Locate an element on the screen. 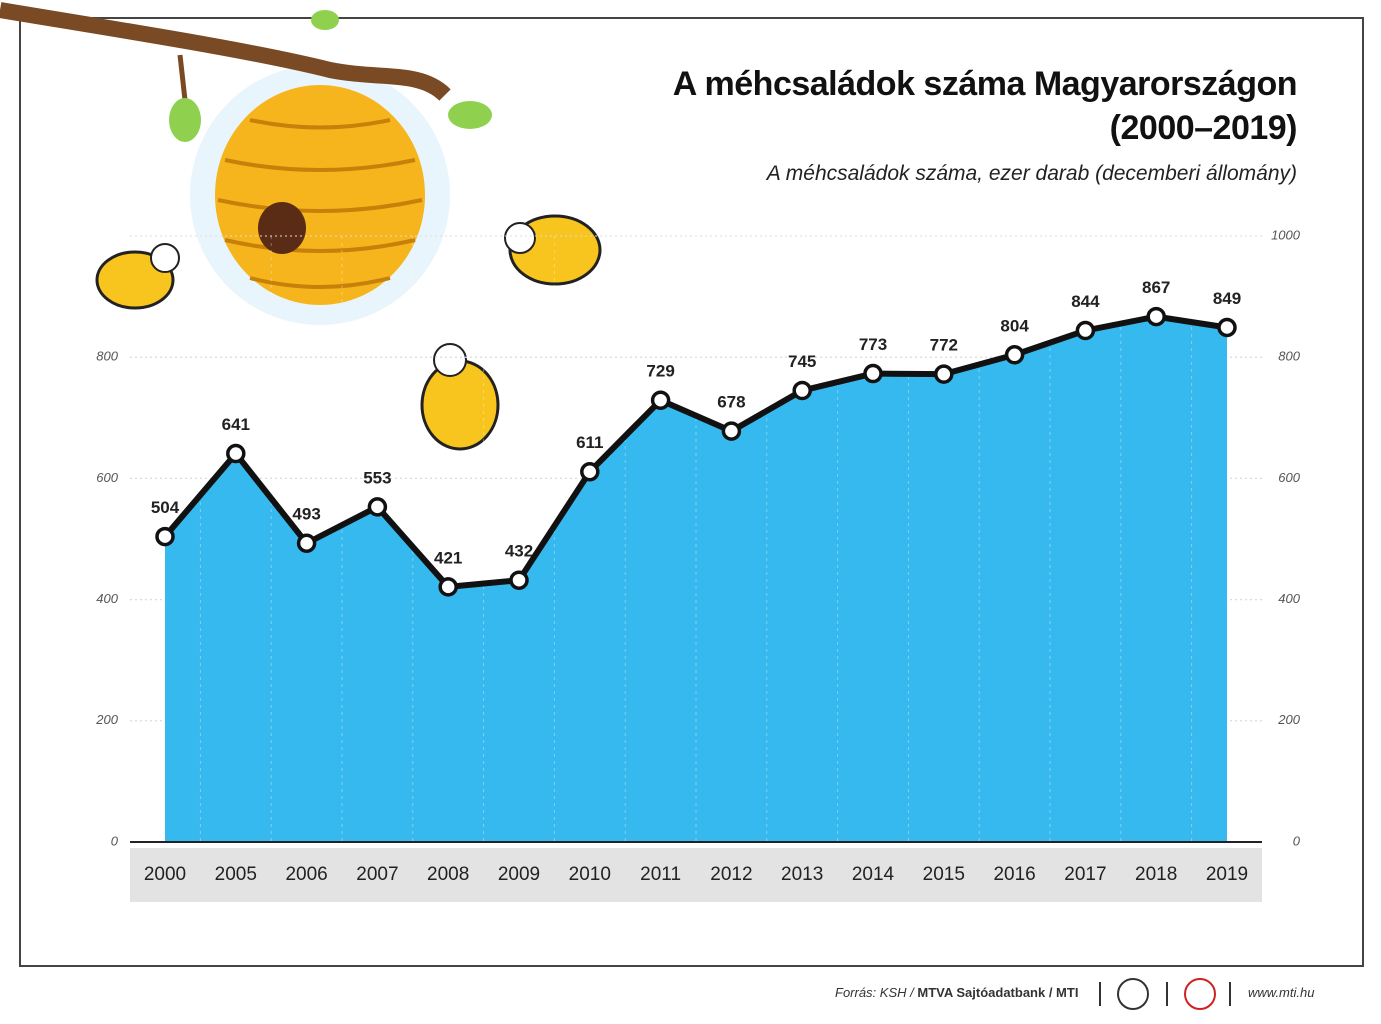 The width and height of the screenshot is (1381, 1024). value-label: 611 is located at coordinates (589, 442).